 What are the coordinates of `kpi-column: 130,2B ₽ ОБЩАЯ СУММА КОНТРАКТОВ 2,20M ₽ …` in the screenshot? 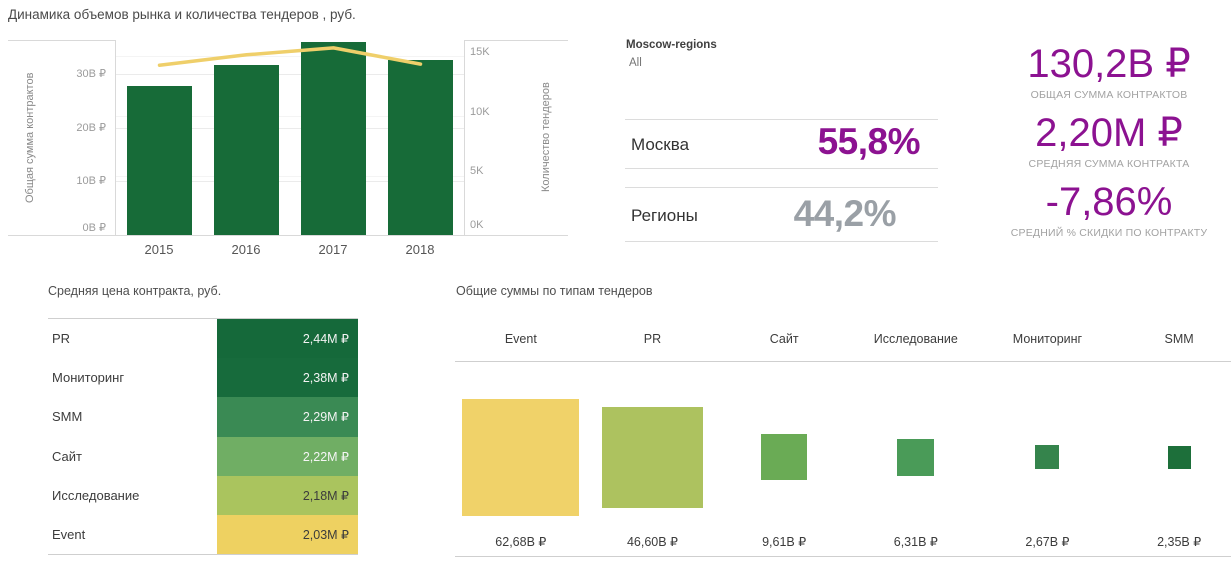 It's located at (1109, 145).